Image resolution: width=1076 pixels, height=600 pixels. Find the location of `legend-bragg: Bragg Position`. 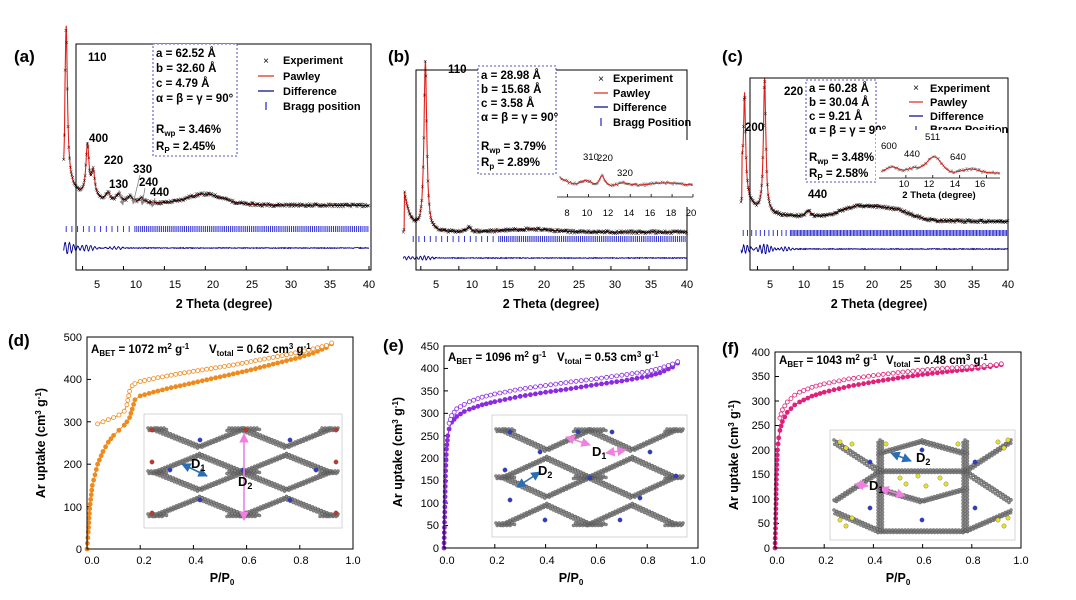

legend-bragg: Bragg Position is located at coordinates (652, 123).